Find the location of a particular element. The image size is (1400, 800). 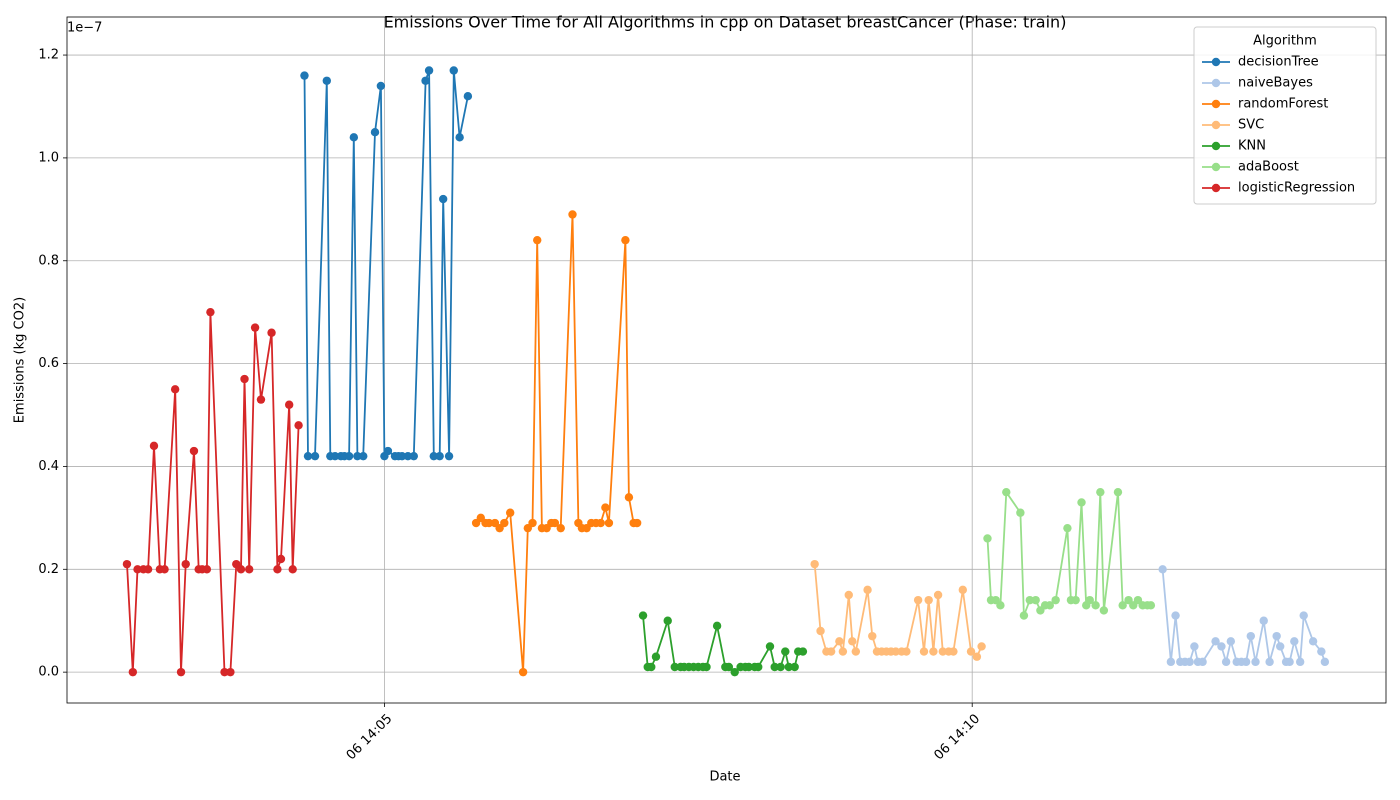

y-offset-label: 1e−7 is located at coordinates (84, 28).